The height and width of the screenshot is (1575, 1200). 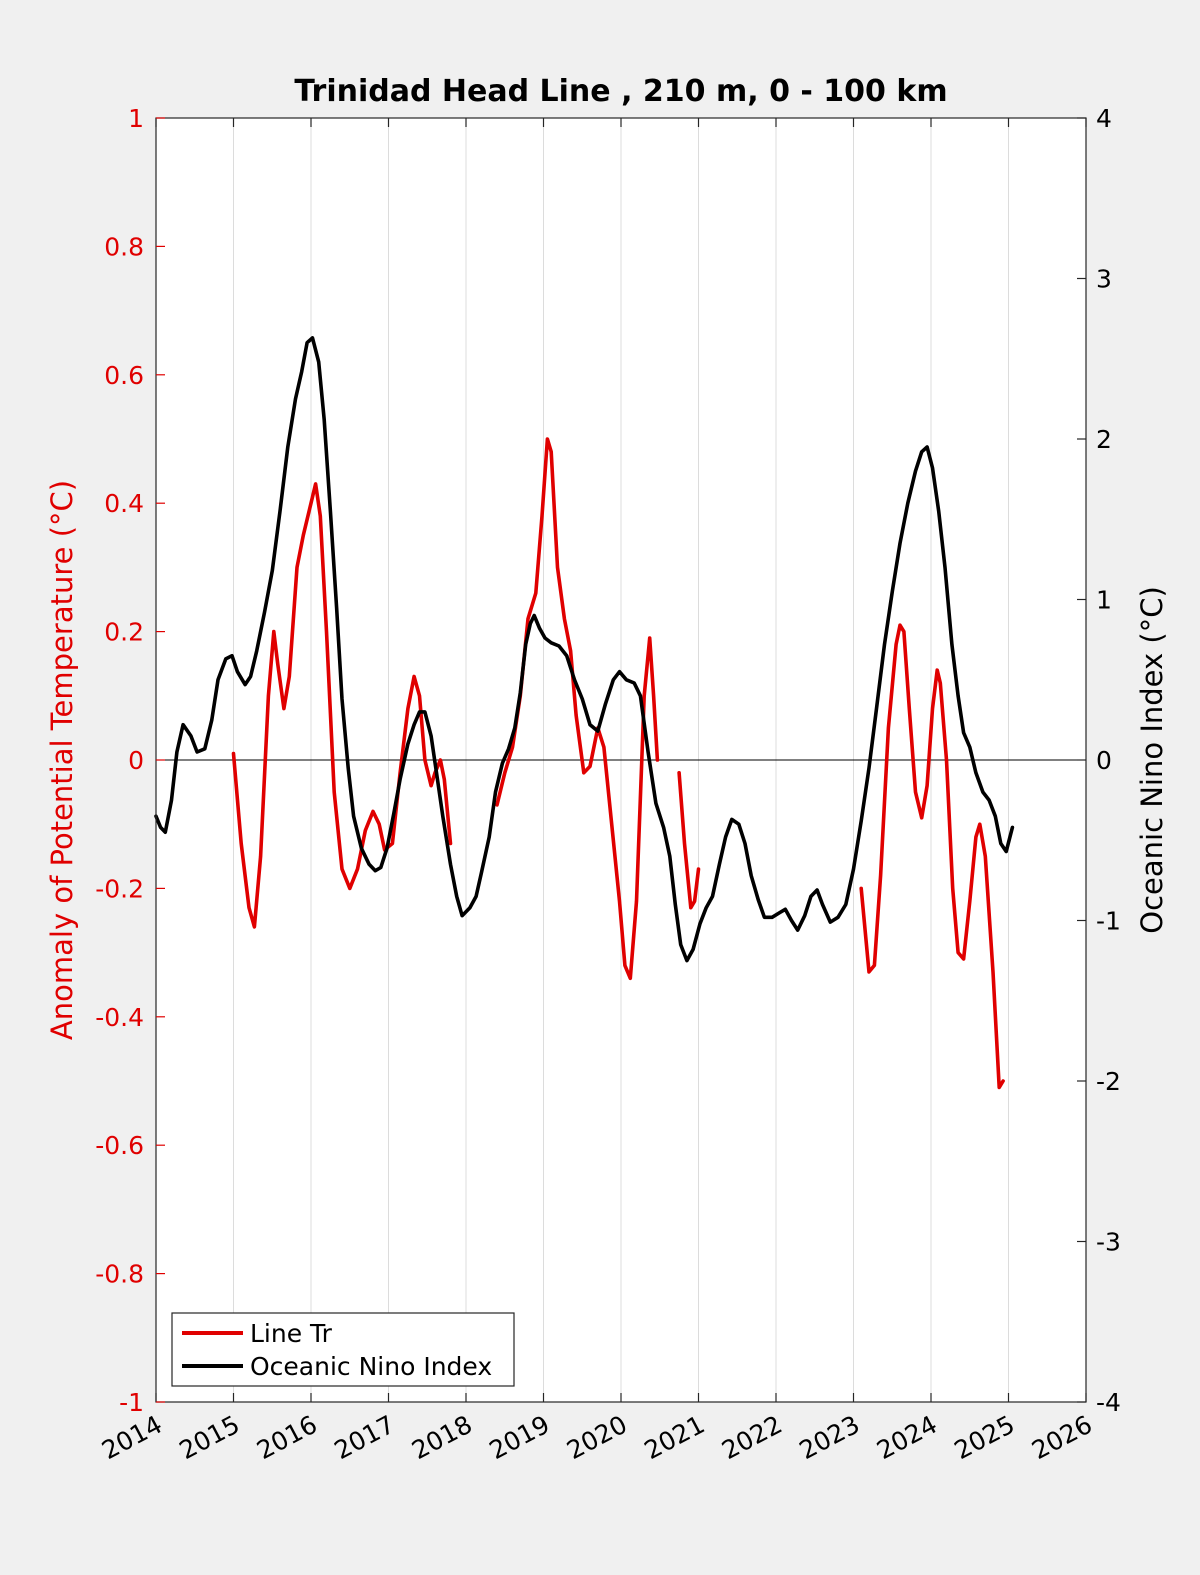 I want to click on y-right-tick-label: -1, so click(x=1108, y=921).